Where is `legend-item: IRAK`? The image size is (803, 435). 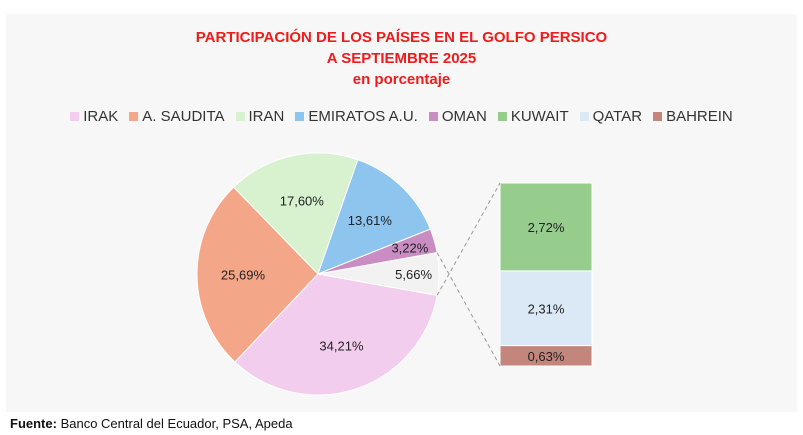
legend-item: IRAK is located at coordinates (94, 116).